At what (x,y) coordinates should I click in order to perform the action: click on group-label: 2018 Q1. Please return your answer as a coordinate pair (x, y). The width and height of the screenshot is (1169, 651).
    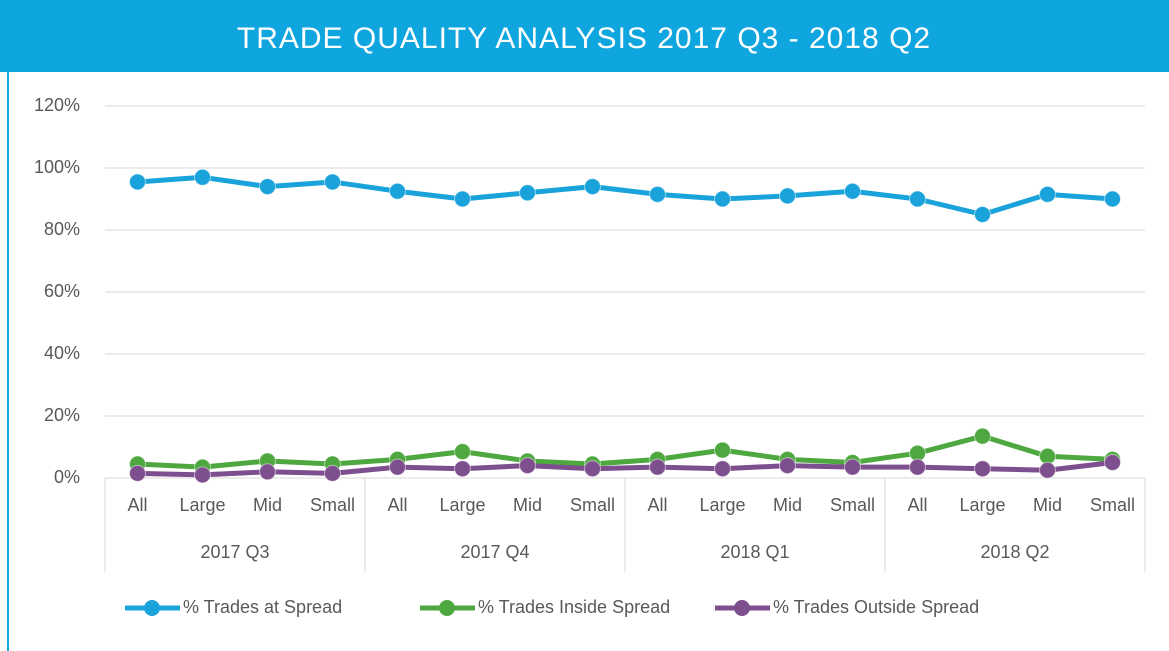
    Looking at the image, I should click on (754, 552).